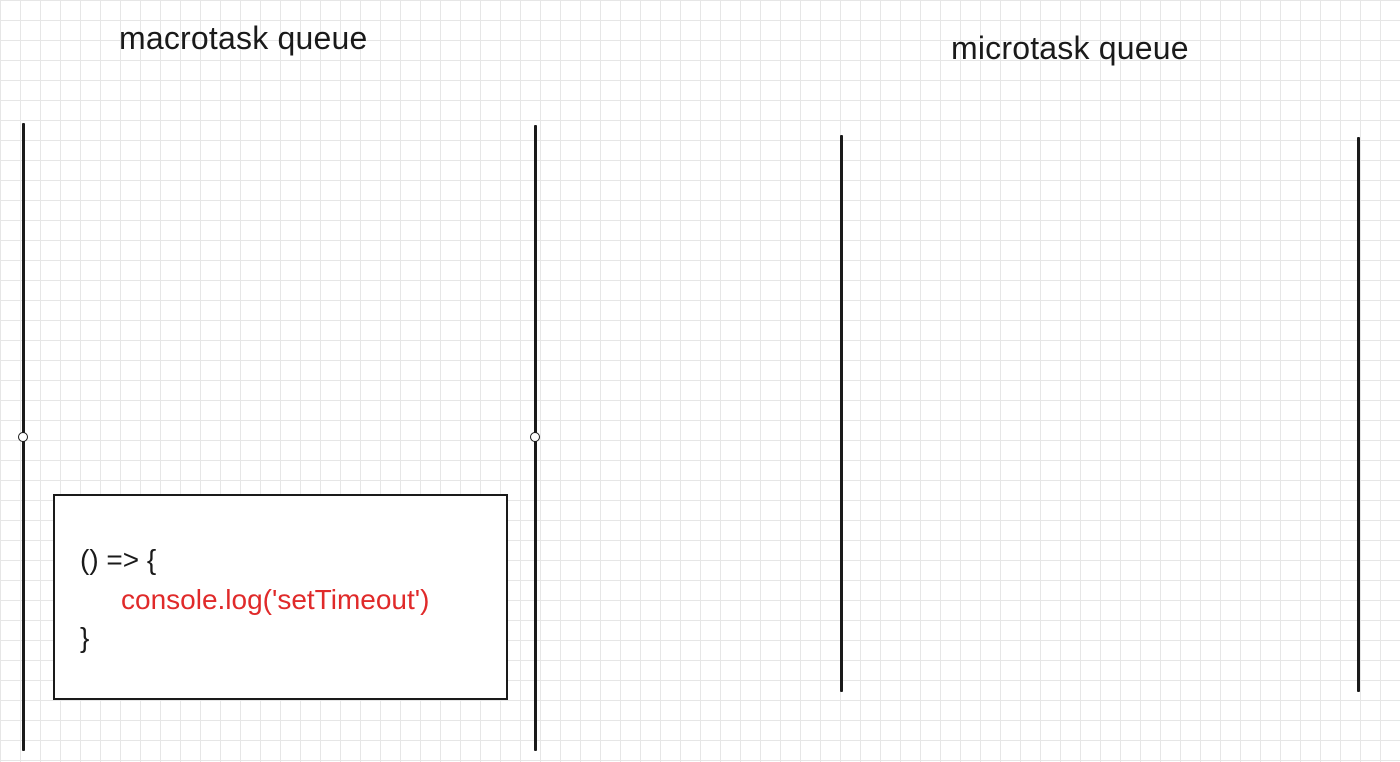 Image resolution: width=1400 pixels, height=762 pixels. Describe the element at coordinates (275, 599) in the screenshot. I see `callback-body-line: console.log('setTimeout')` at that location.